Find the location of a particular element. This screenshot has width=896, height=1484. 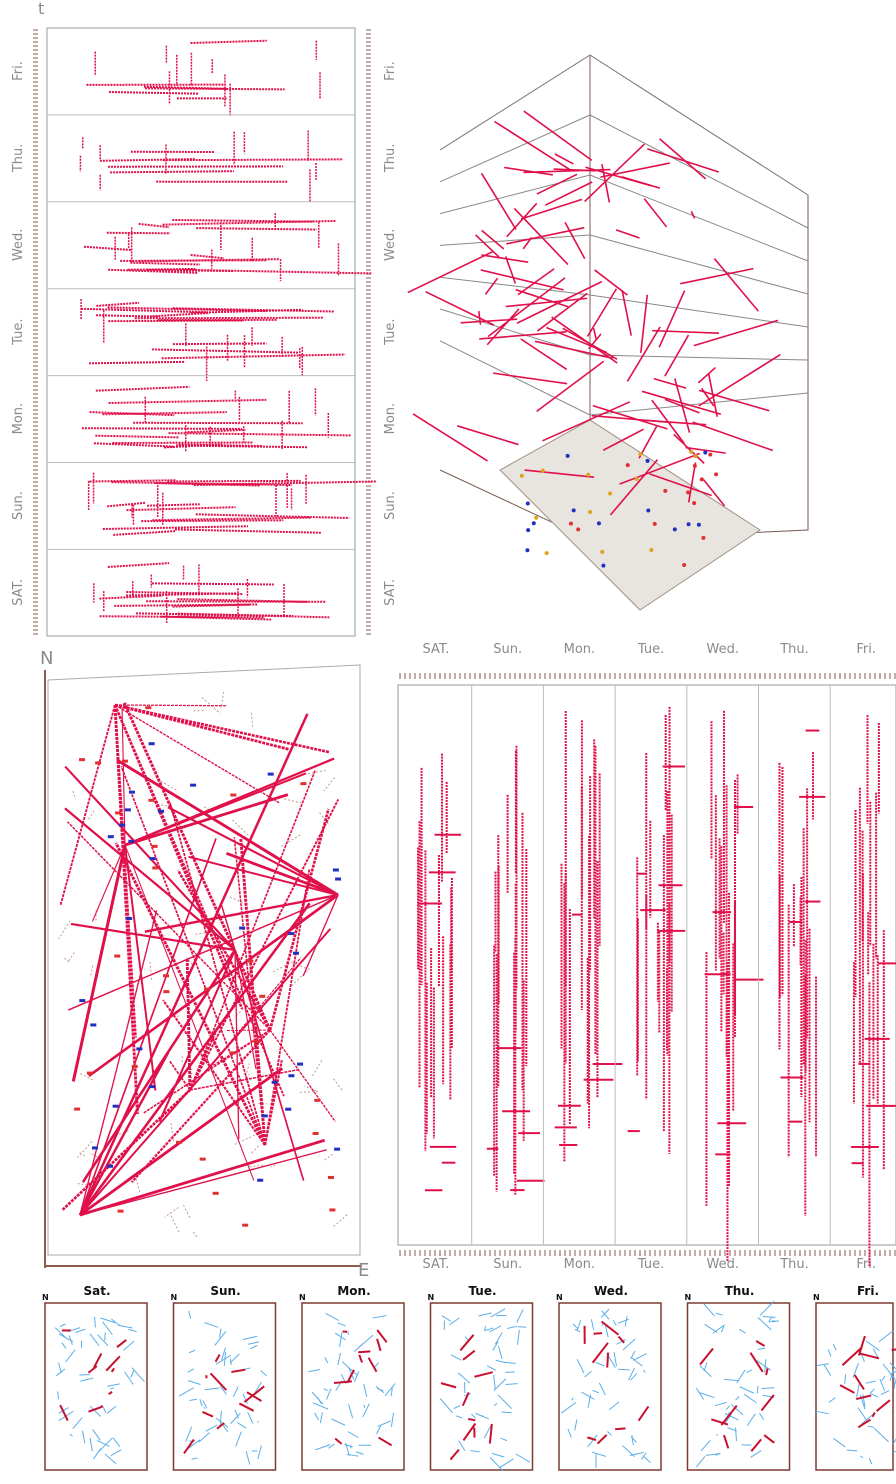

map-frame is located at coordinates (353, 1386).